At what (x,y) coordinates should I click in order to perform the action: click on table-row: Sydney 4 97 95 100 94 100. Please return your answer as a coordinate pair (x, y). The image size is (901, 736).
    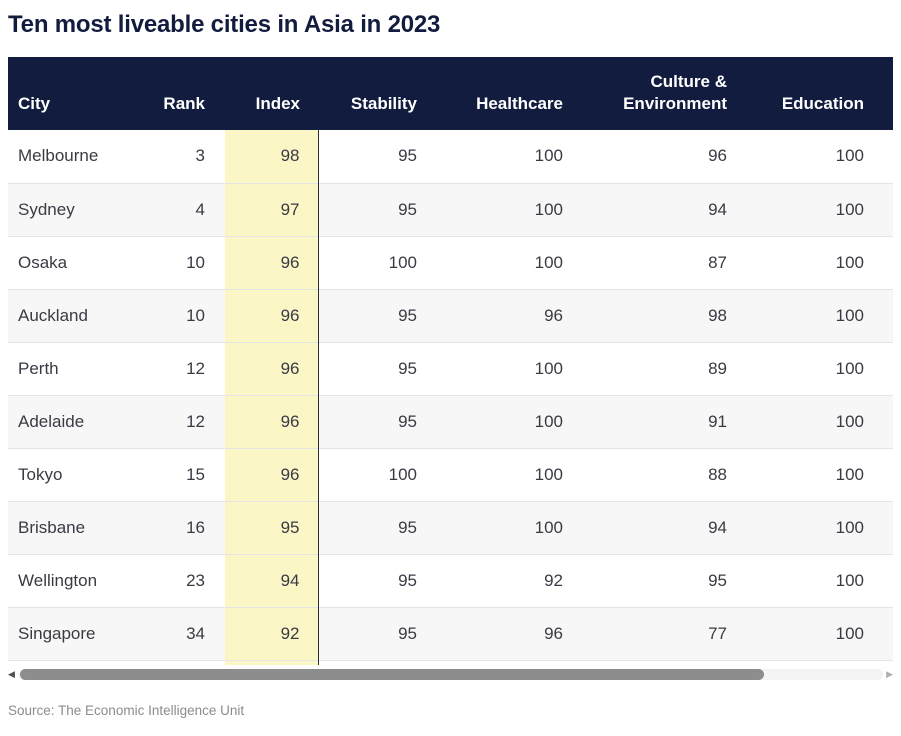
    Looking at the image, I should click on (450, 209).